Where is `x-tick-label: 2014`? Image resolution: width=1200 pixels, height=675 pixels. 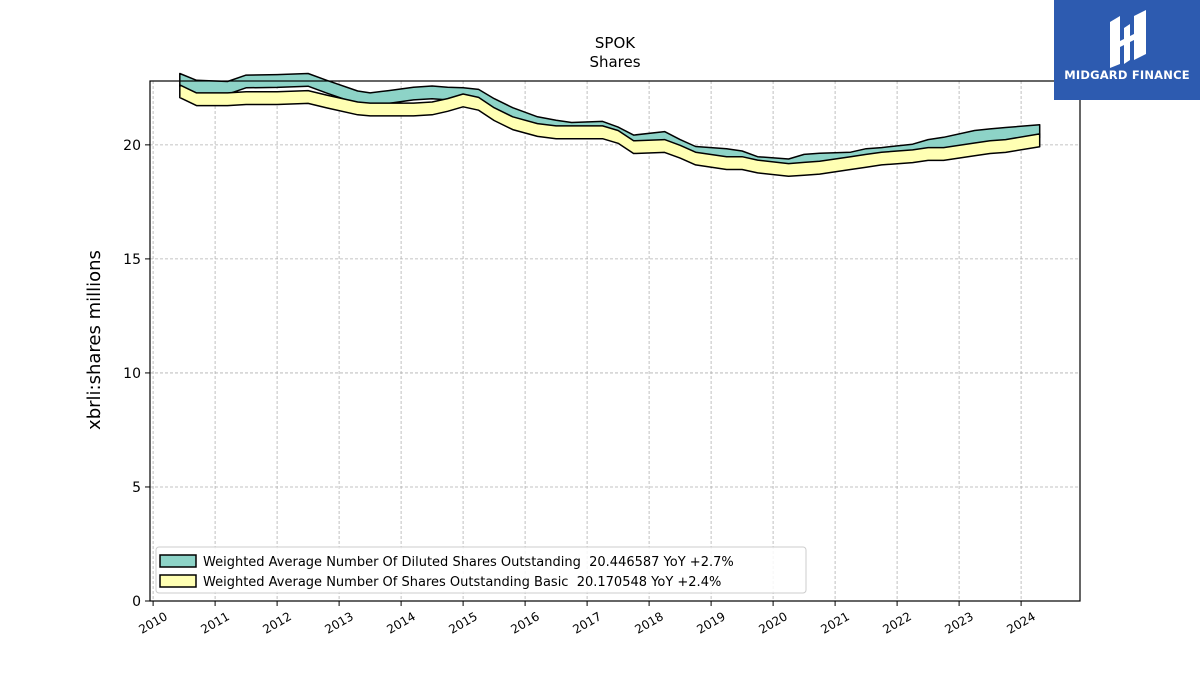
x-tick-label: 2014 is located at coordinates (400, 622).